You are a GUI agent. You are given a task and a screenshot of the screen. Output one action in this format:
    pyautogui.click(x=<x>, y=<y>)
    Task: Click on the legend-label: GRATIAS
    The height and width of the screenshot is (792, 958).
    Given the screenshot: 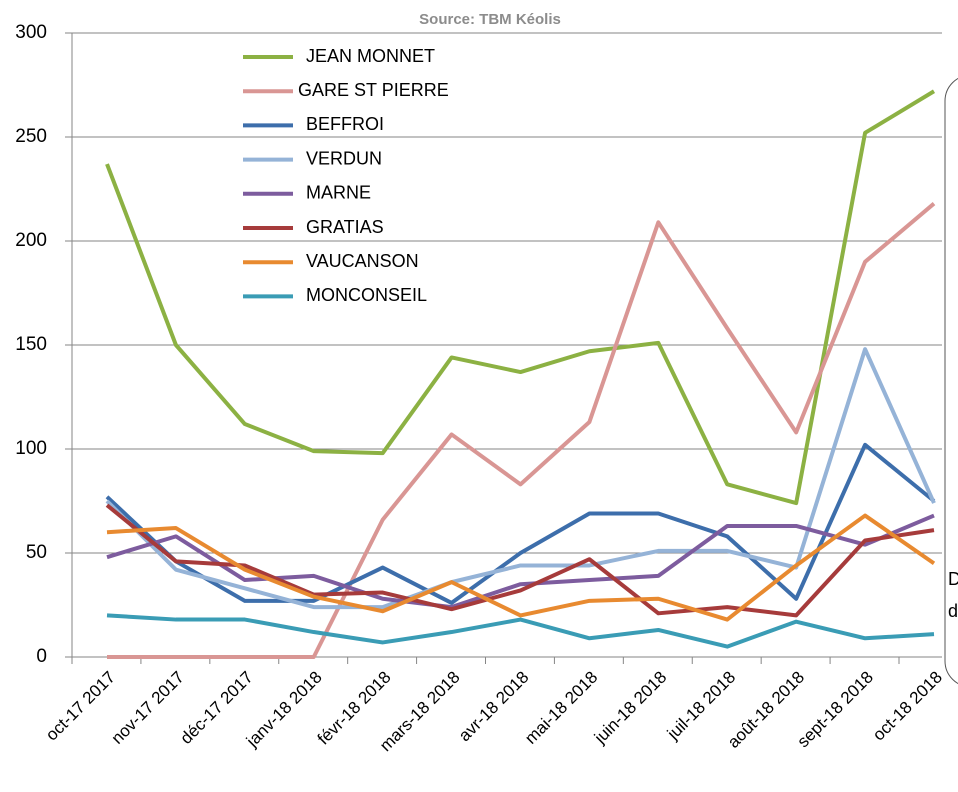 What is the action you would take?
    pyautogui.click(x=345, y=227)
    